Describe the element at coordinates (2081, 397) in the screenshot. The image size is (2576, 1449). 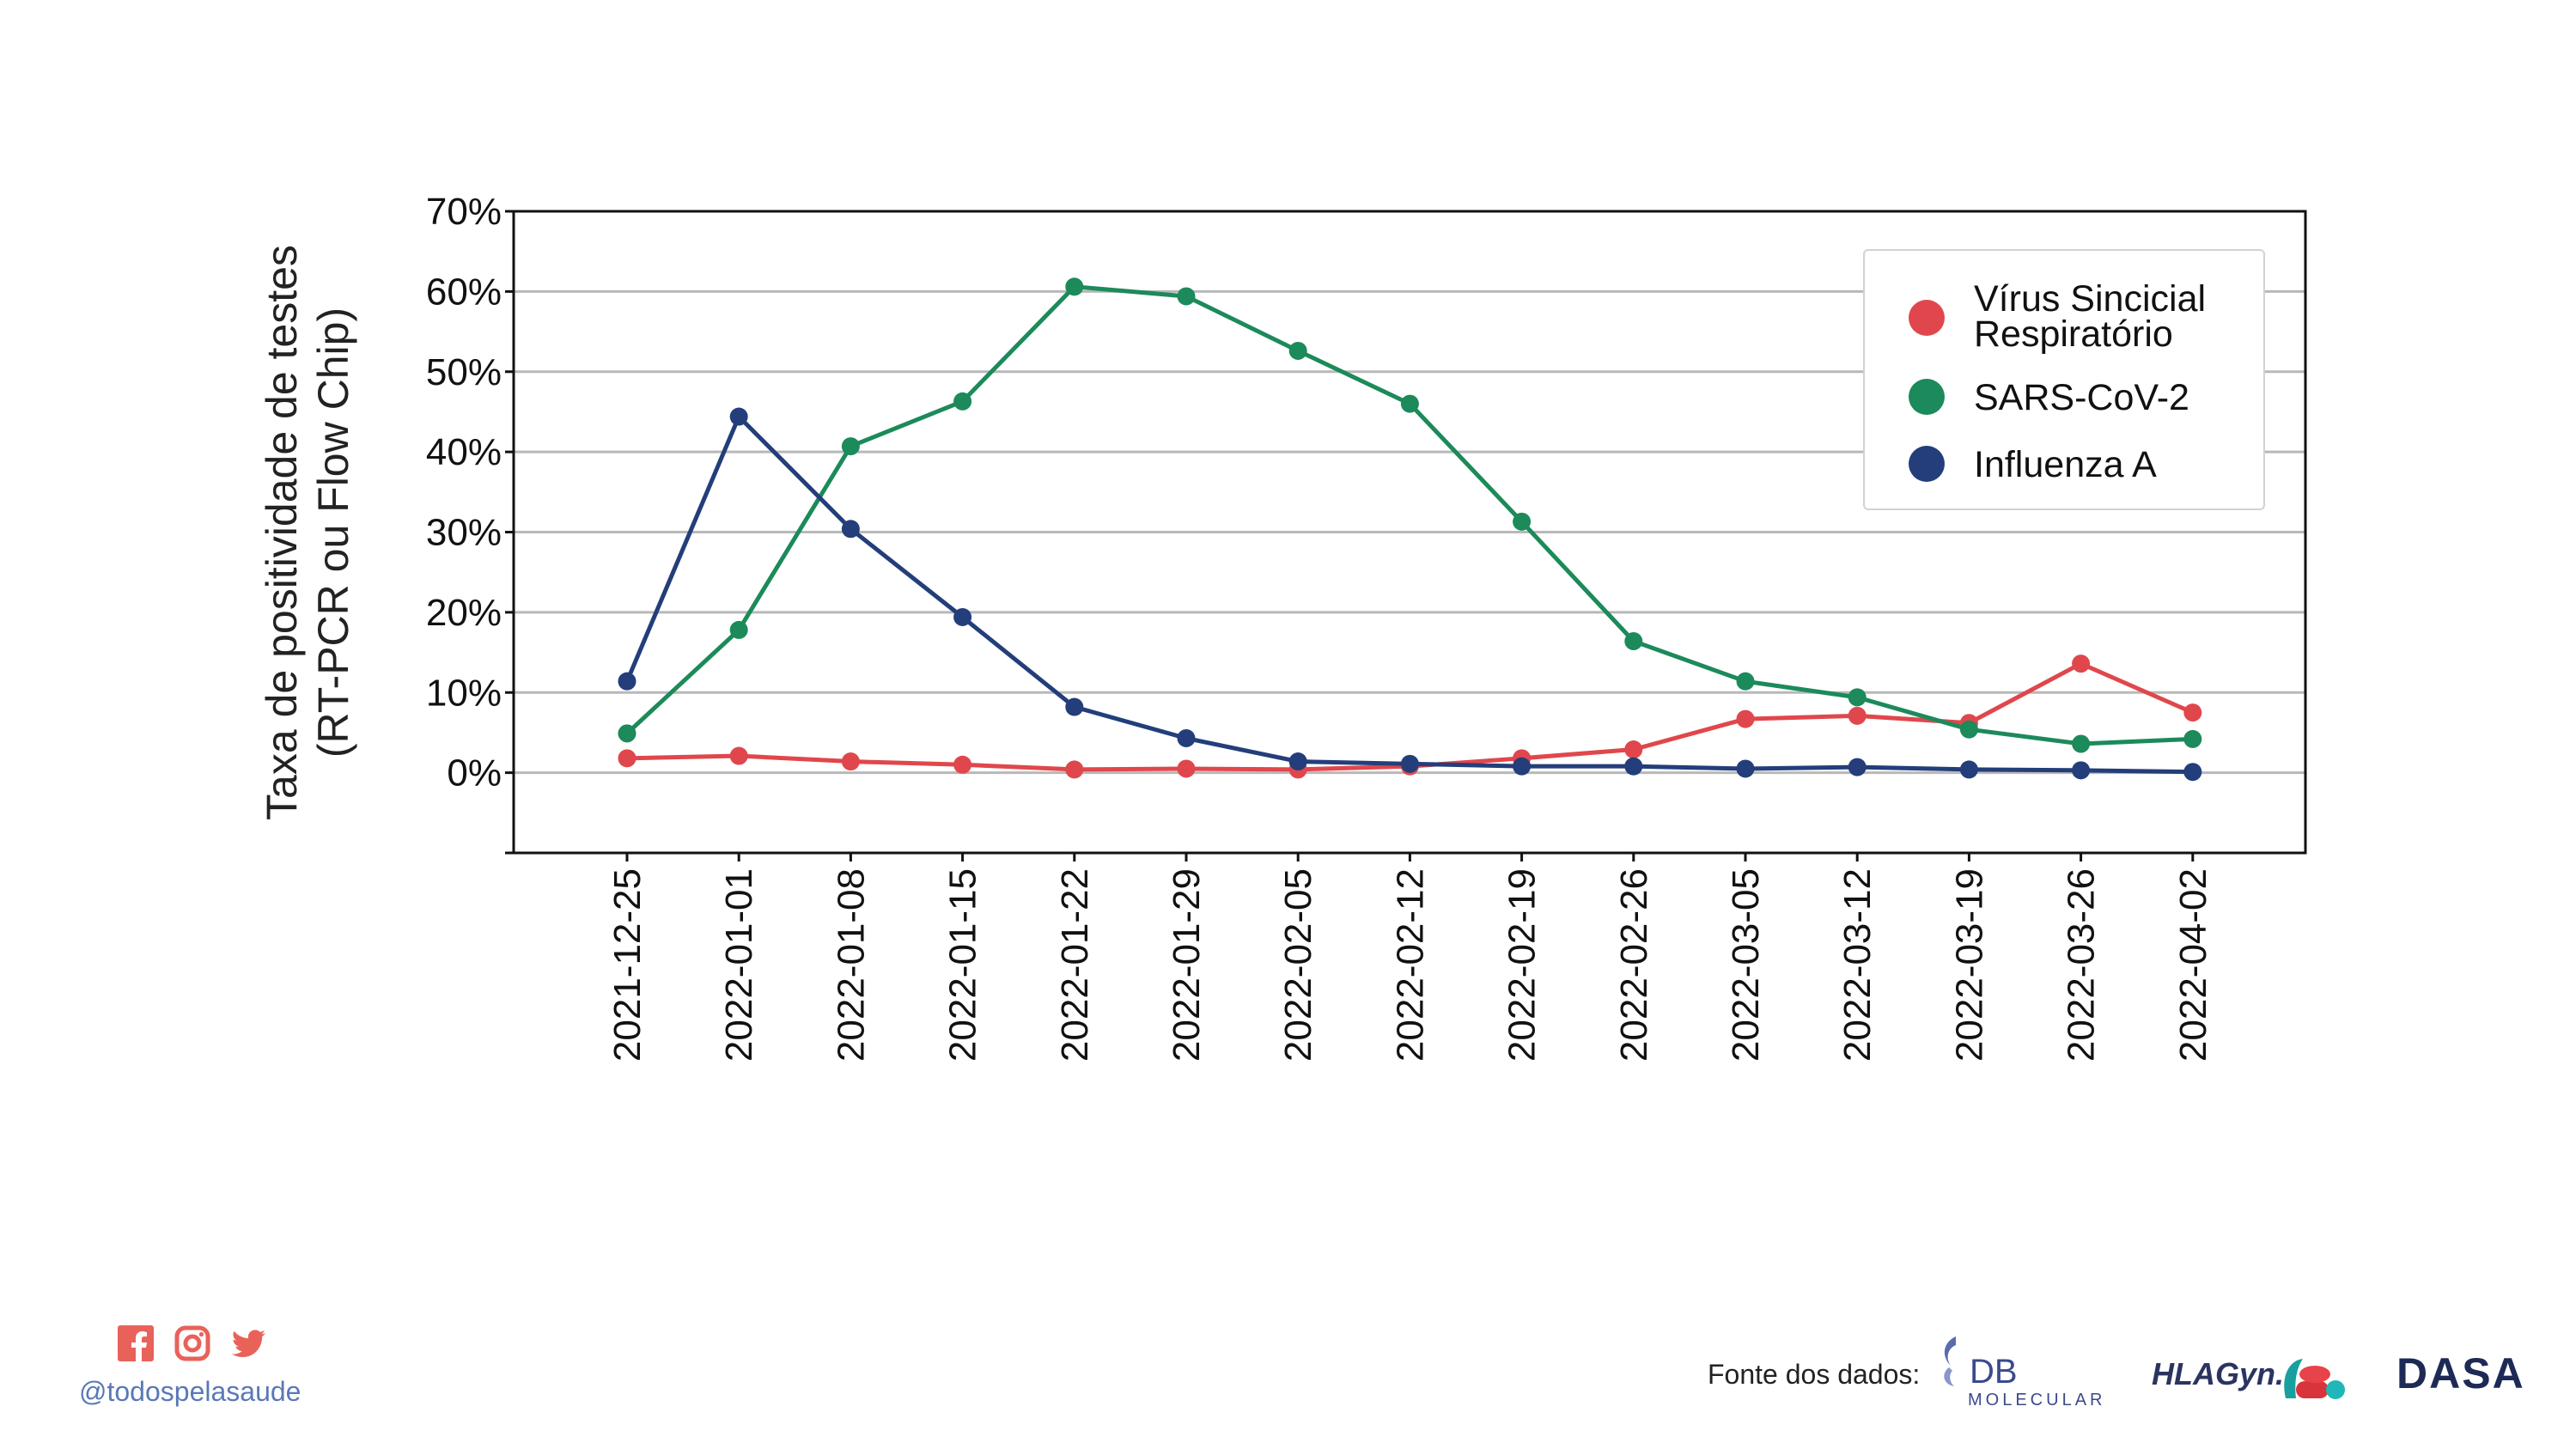
I see `legend-label: SARS-CoV-2` at that location.